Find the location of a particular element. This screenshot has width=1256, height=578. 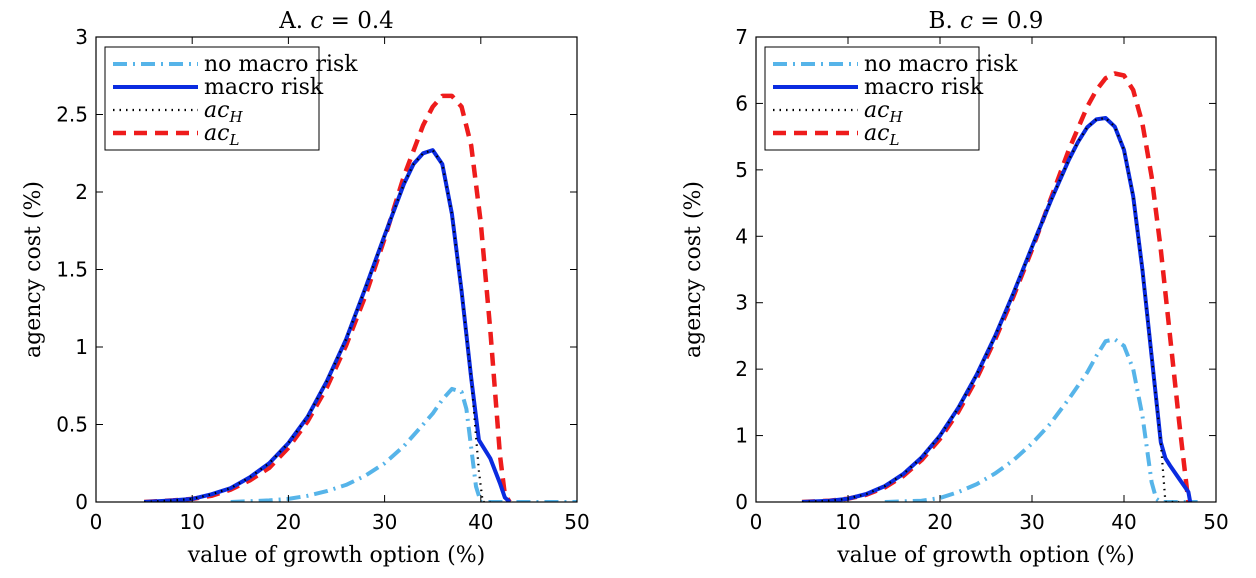

chart-title: B. c = 0.9 is located at coordinates (986, 21).